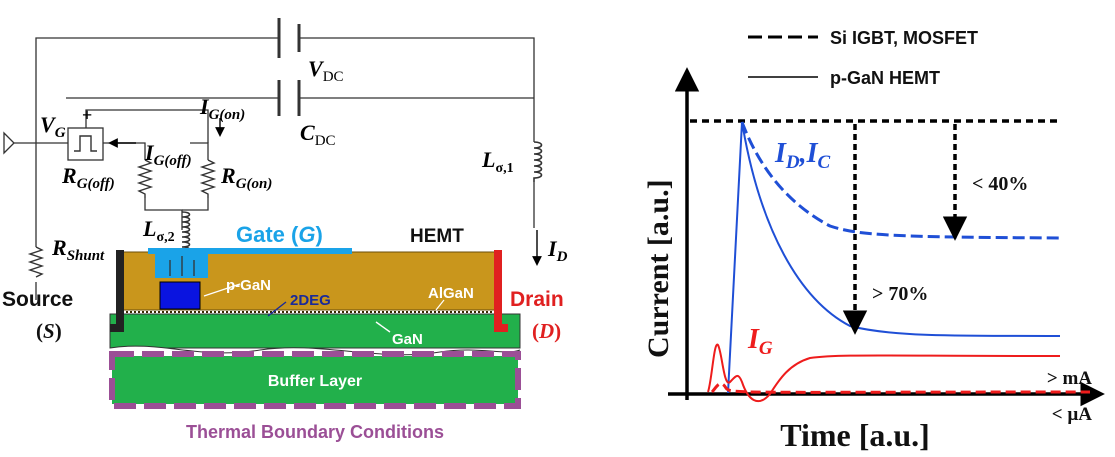 Image resolution: width=1115 pixels, height=457 pixels. Describe the element at coordinates (180, 295) in the screenshot. I see `pgan-block` at that location.